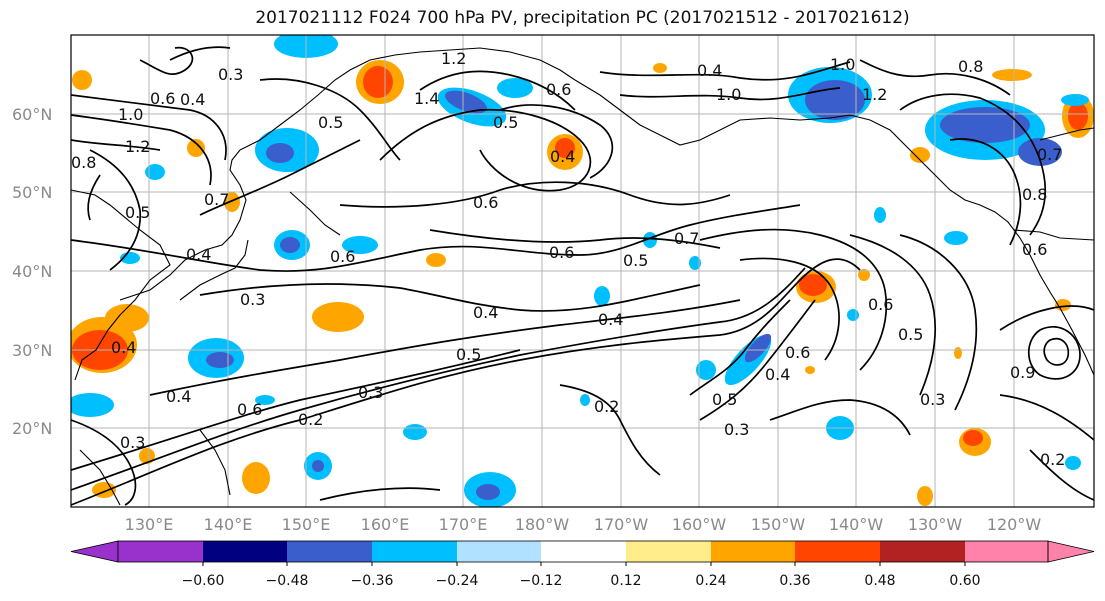 The width and height of the screenshot is (1105, 601). What do you see at coordinates (149, 524) in the screenshot?
I see `lon-label-130e: 130°E` at bounding box center [149, 524].